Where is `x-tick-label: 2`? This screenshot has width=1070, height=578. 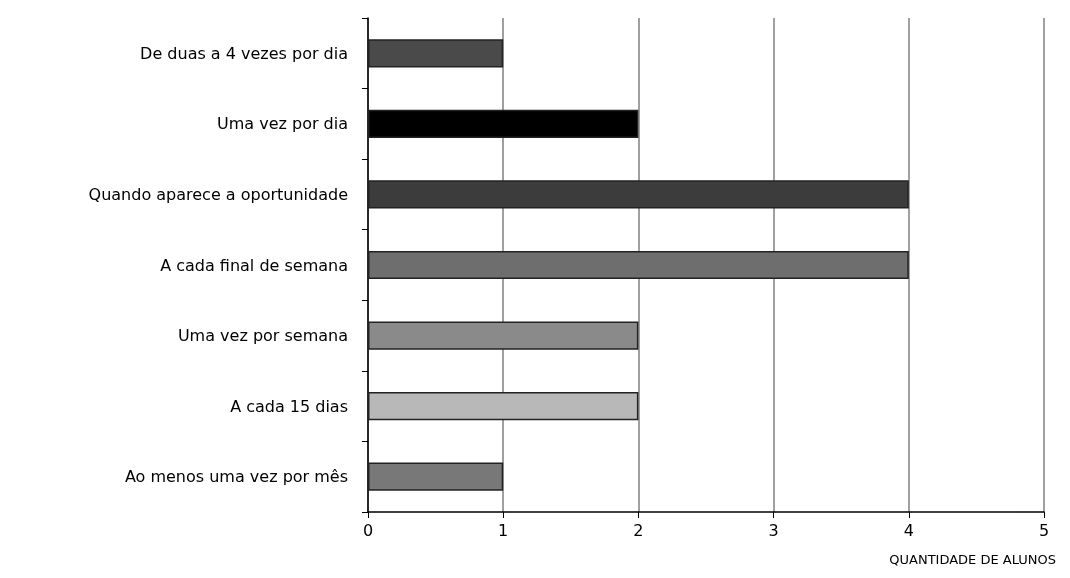 x-tick-label: 2 is located at coordinates (638, 530).